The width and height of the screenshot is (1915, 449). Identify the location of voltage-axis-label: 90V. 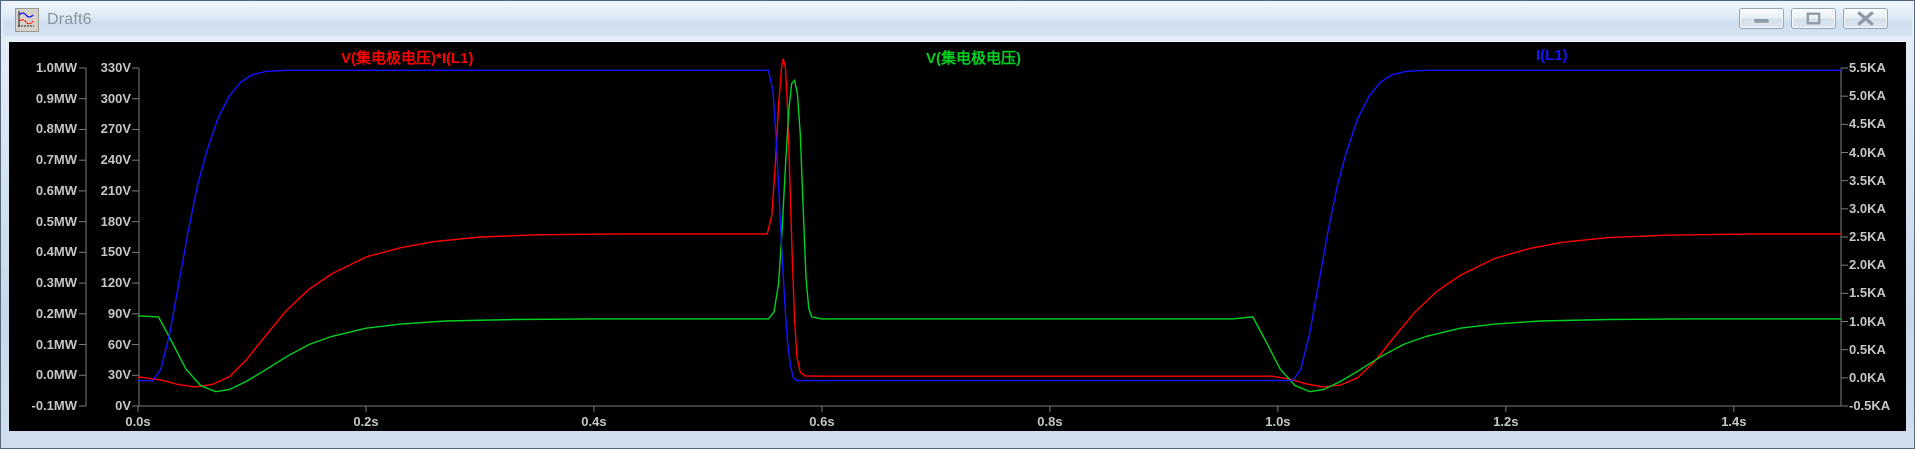
(119, 313).